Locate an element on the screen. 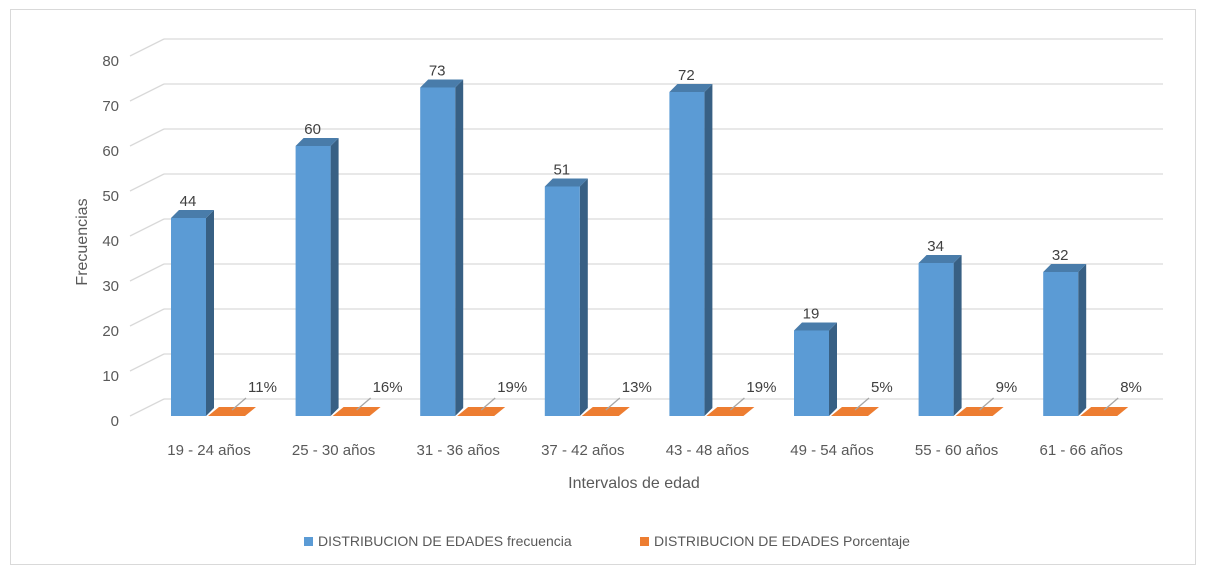 The height and width of the screenshot is (567, 1206). y-tick-label: 60 is located at coordinates (110, 151).